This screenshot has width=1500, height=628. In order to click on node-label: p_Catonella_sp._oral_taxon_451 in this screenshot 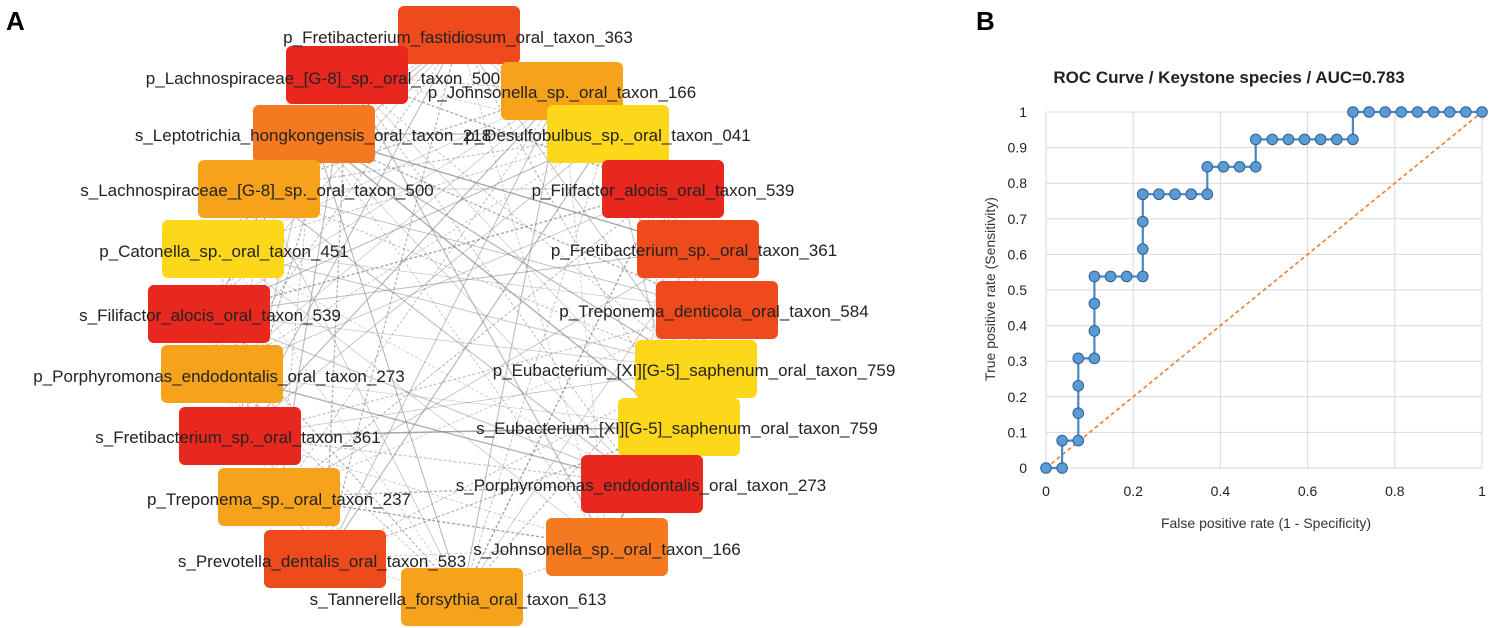, I will do `click(224, 251)`.